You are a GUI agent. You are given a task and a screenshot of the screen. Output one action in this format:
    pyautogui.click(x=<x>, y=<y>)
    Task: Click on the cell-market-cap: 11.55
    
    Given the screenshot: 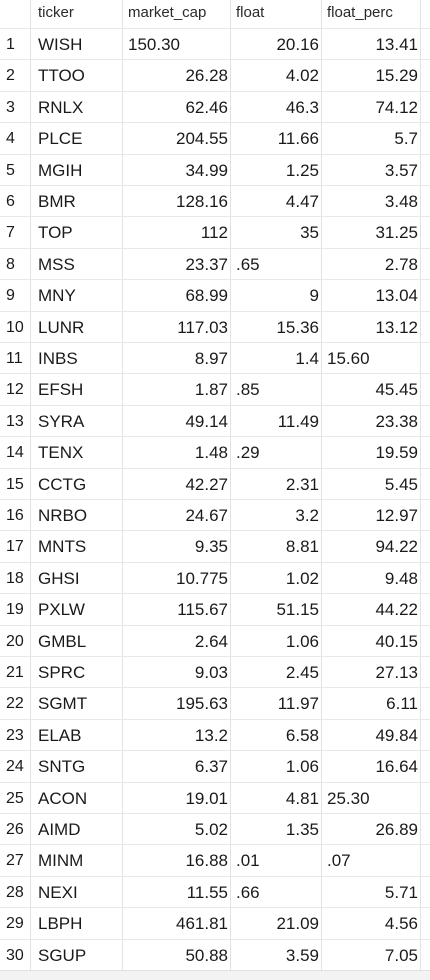 What is the action you would take?
    pyautogui.click(x=207, y=892)
    